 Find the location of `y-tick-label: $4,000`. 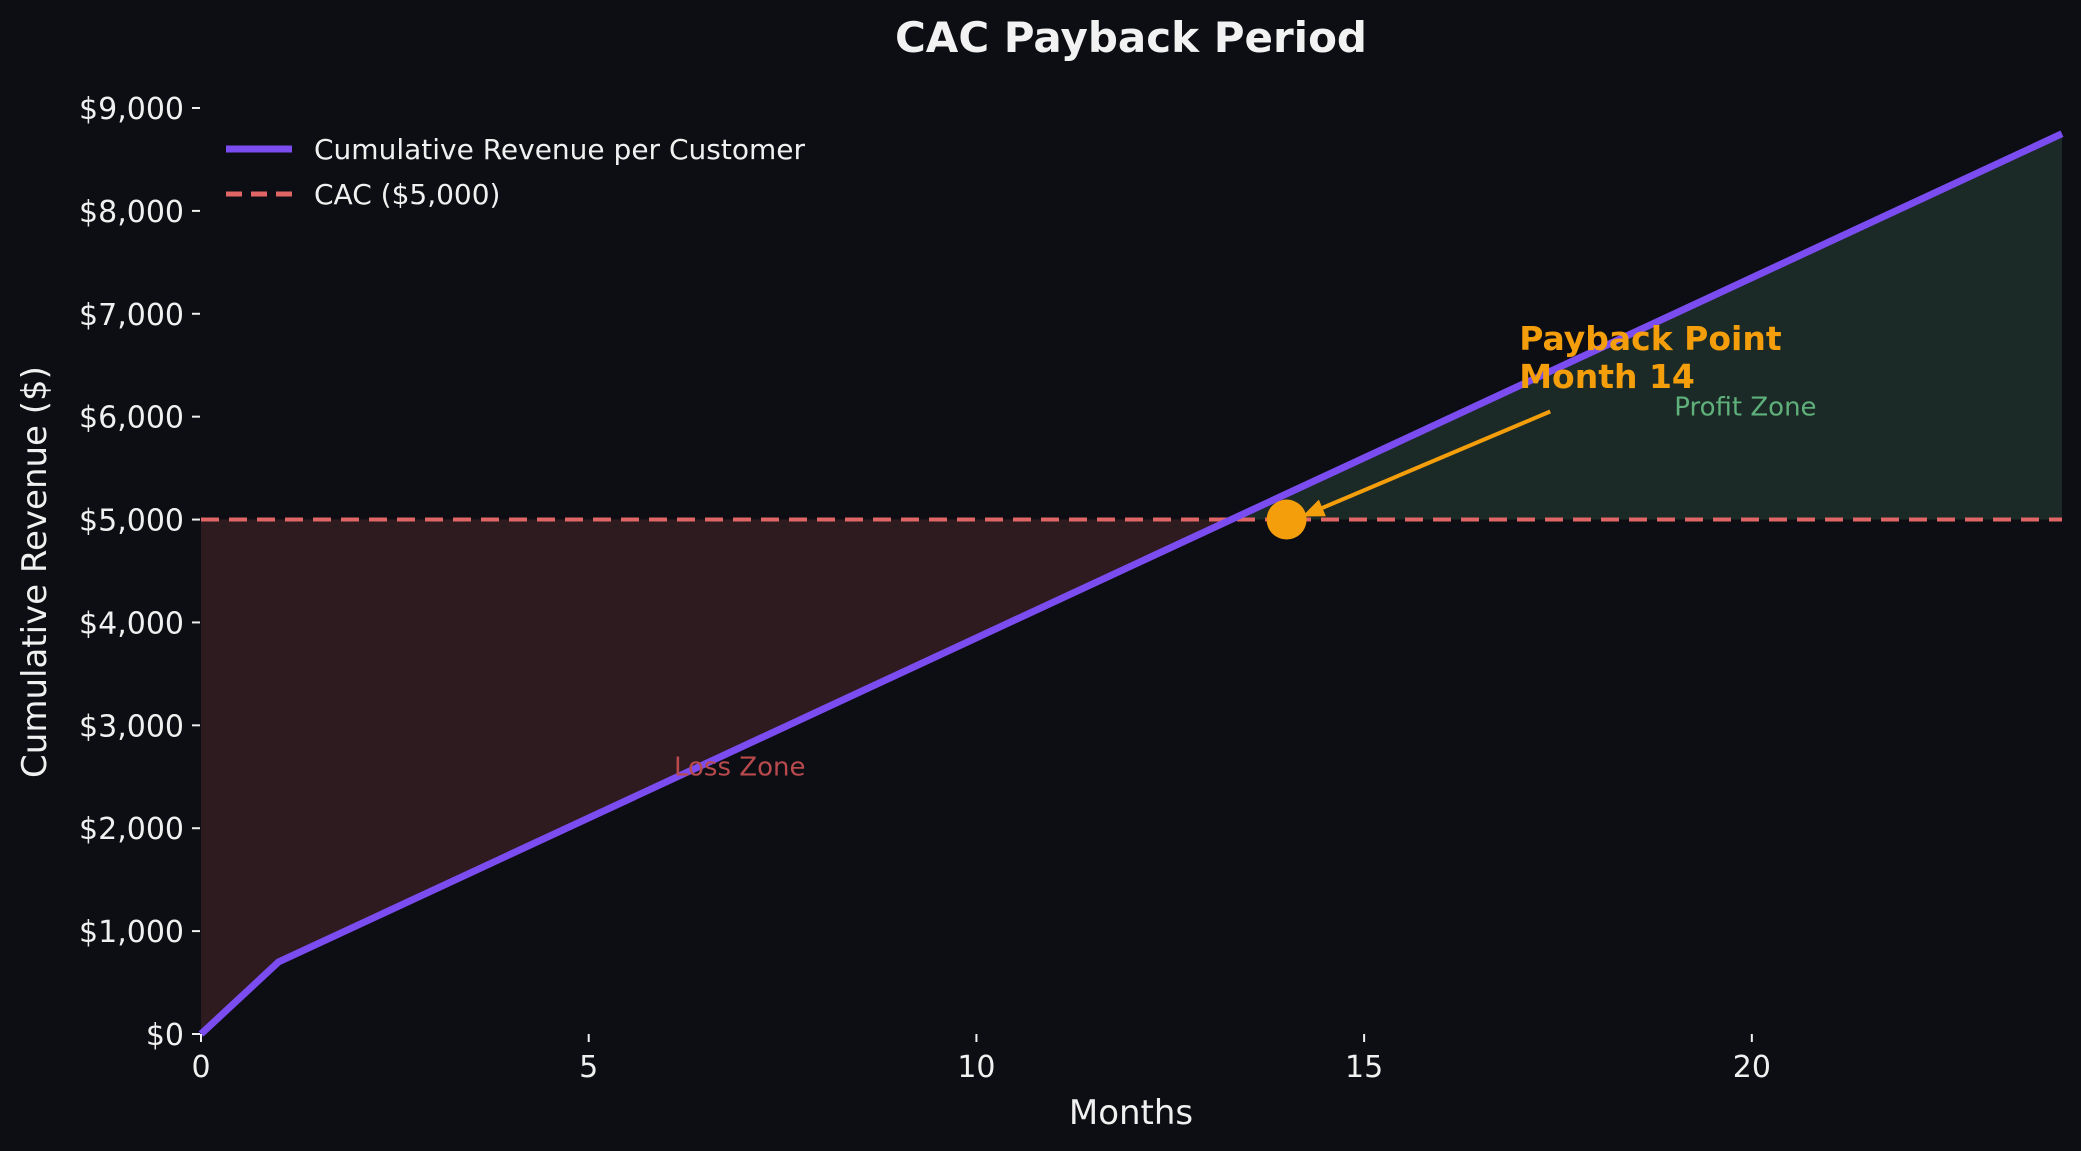

y-tick-label: $4,000 is located at coordinates (131, 623).